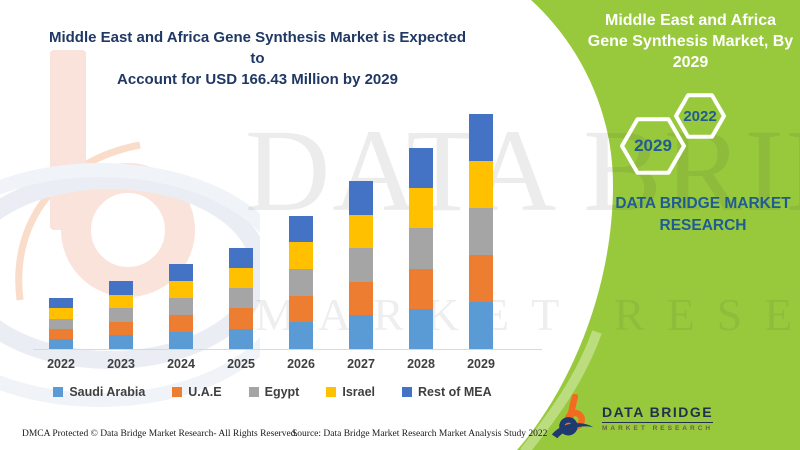 This screenshot has height=450, width=800. Describe the element at coordinates (241, 318) in the screenshot. I see `bar-segment-2025-u-a-e` at that location.